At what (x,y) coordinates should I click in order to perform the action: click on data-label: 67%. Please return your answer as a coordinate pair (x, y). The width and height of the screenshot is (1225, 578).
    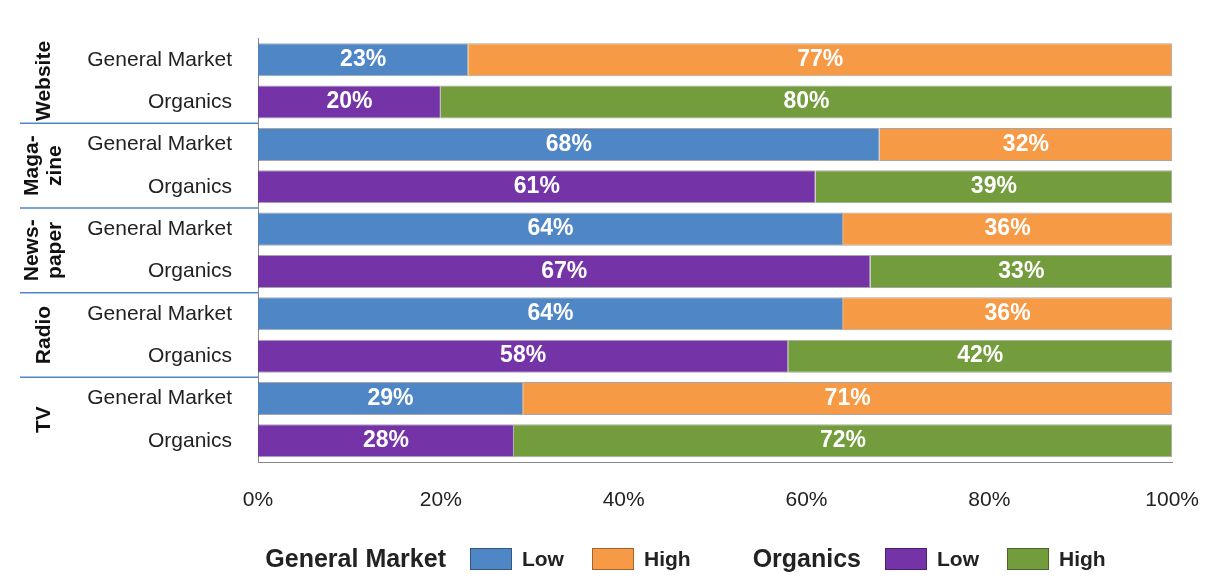
    Looking at the image, I should click on (564, 269).